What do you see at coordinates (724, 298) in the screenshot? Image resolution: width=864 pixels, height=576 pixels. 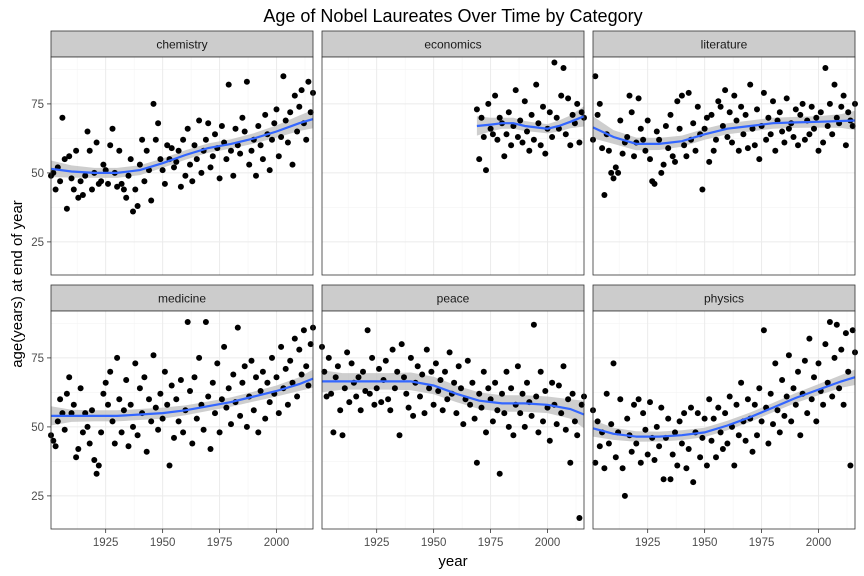 I see `strip-physics` at bounding box center [724, 298].